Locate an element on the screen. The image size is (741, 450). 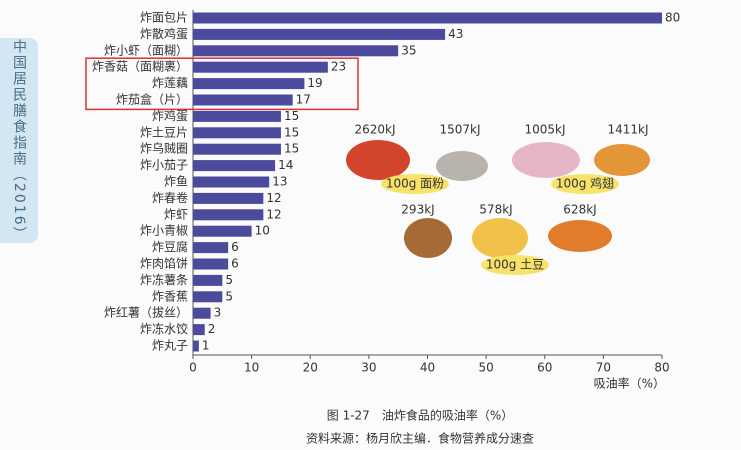
value-label: 2 is located at coordinates (212, 329).